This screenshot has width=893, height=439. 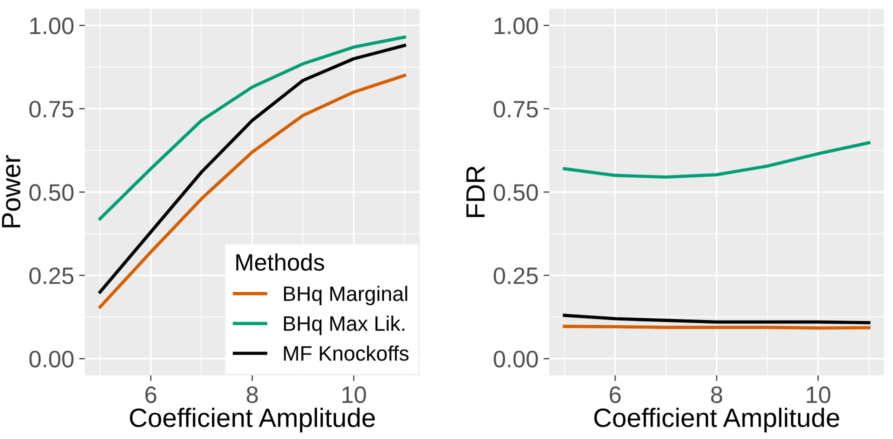 I want to click on legend-title: Methods, so click(x=280, y=262).